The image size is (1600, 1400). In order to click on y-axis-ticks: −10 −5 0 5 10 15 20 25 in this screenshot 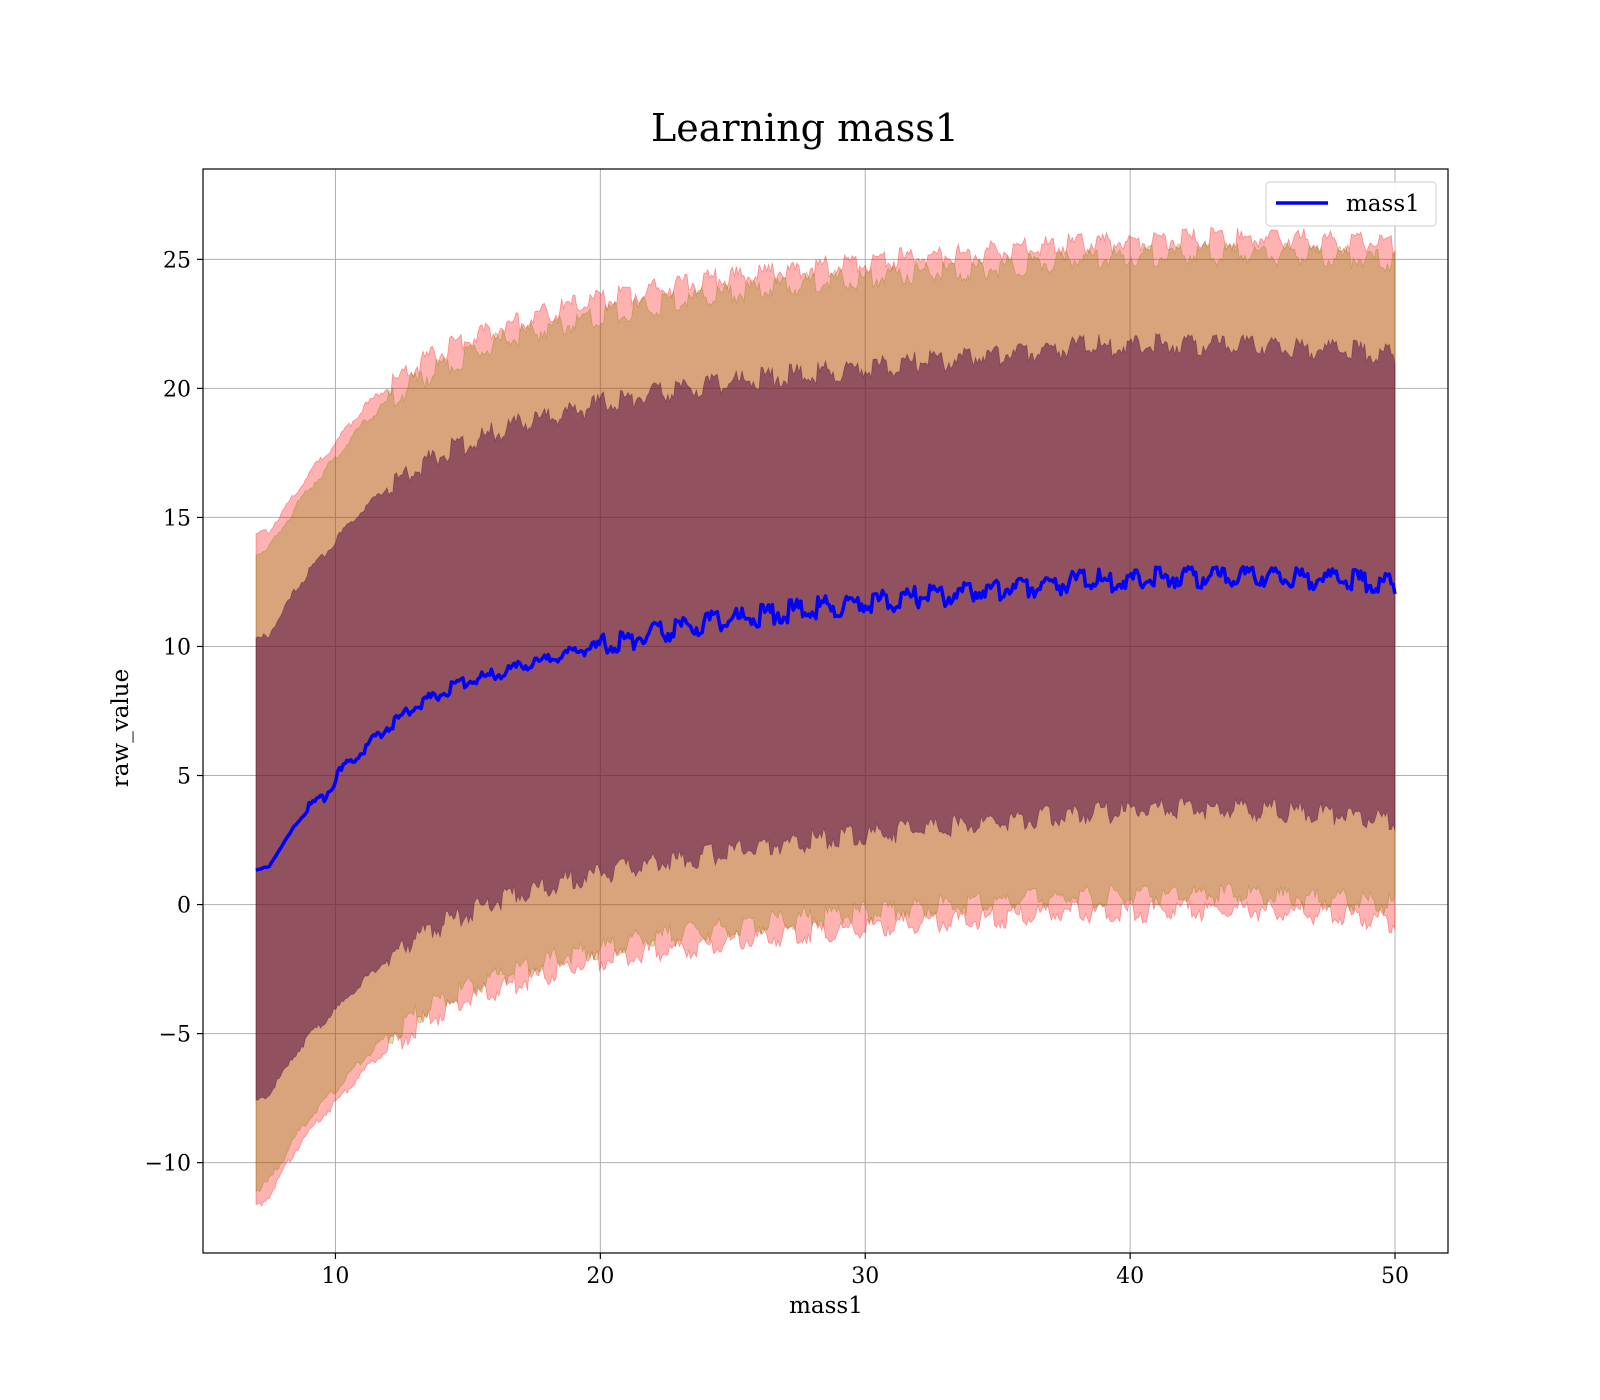, I will do `click(174, 712)`.